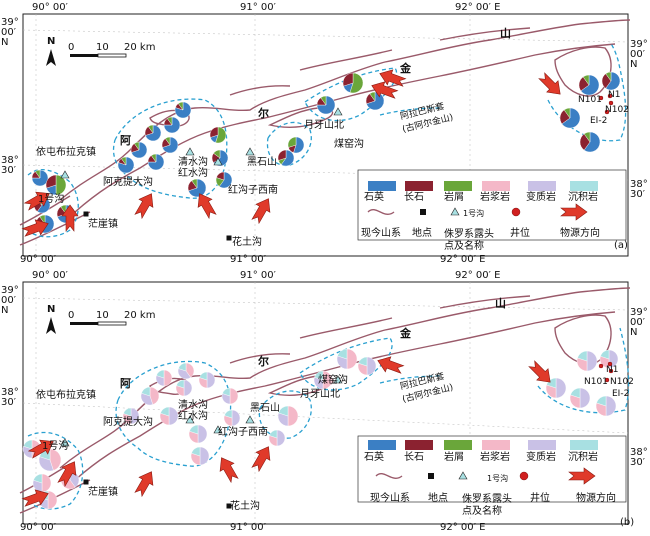 The height and width of the screenshot is (536, 650). I want to click on well-n1: N1, so click(612, 370).